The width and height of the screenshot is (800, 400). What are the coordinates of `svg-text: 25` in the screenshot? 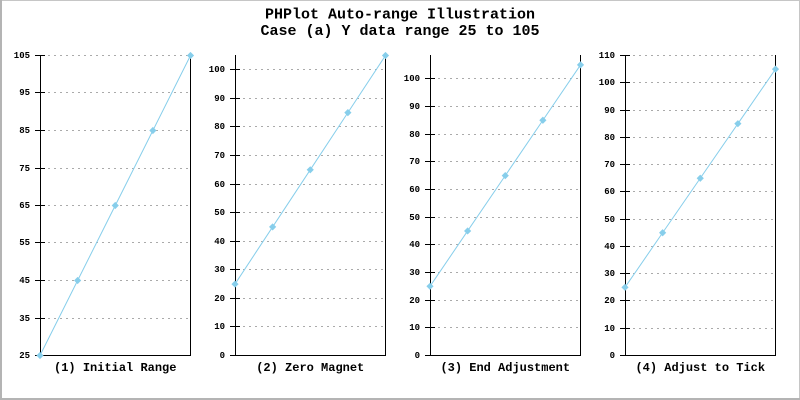 It's located at (24, 356).